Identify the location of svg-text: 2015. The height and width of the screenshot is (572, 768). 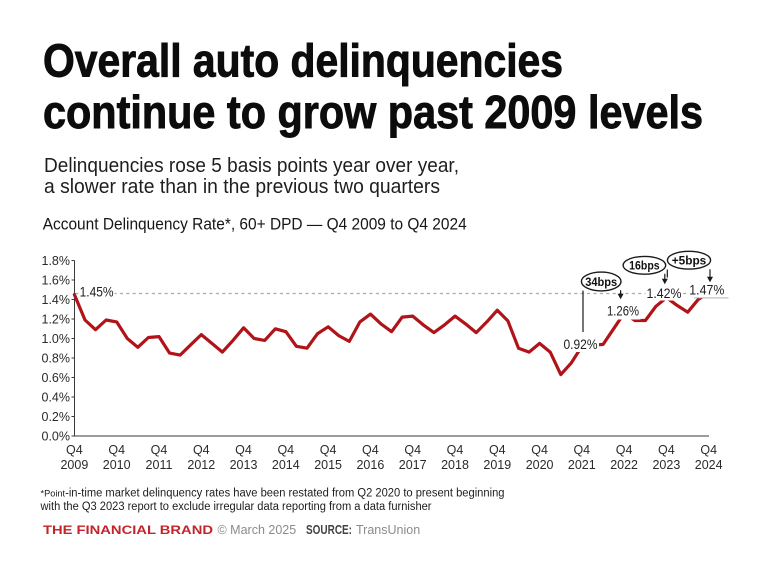
(328, 465).